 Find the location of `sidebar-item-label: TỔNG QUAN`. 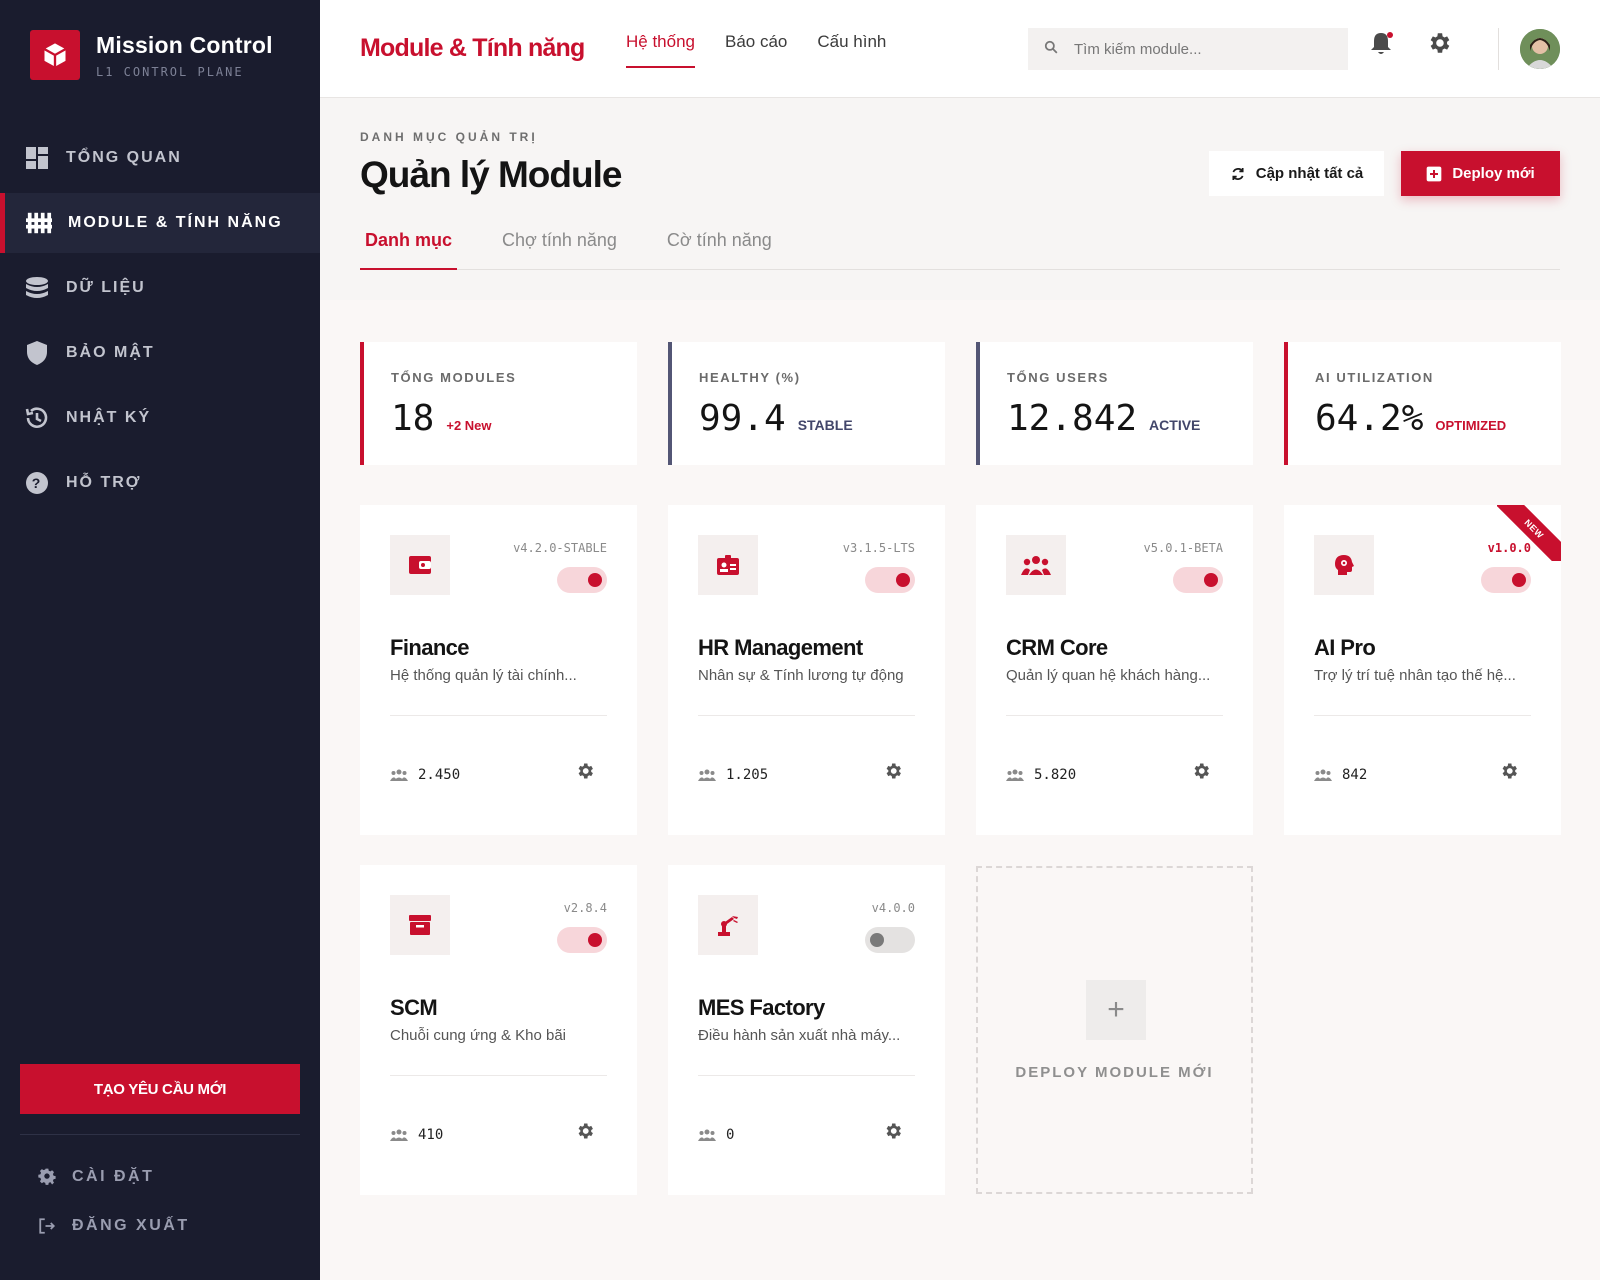

sidebar-item-label: TỔNG QUAN is located at coordinates (124, 157).